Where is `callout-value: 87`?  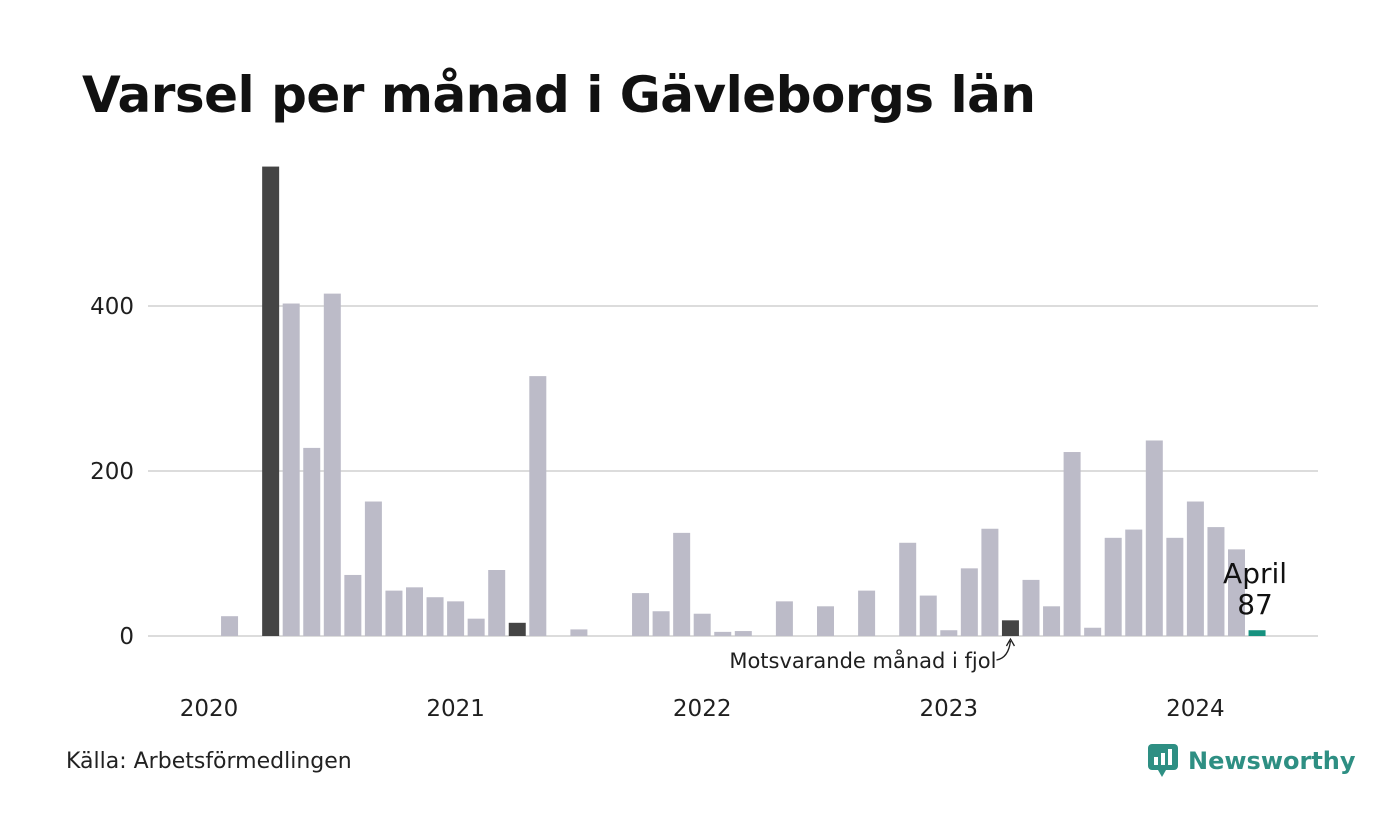
callout-value: 87 is located at coordinates (1255, 604).